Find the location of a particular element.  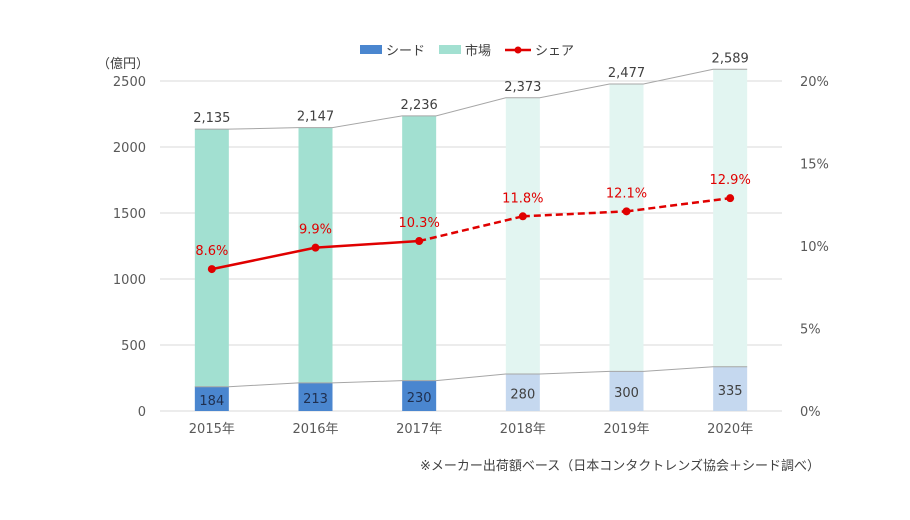

legend-swatch-market is located at coordinates (450, 49).